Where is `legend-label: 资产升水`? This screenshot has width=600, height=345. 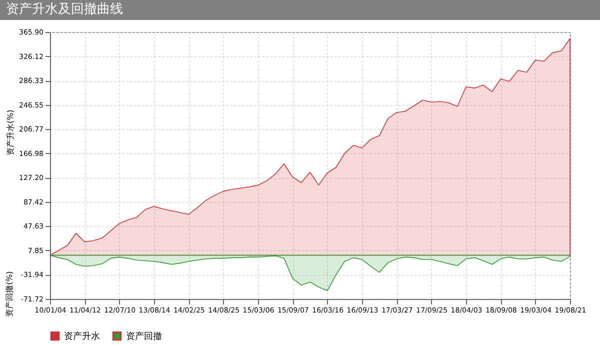 legend-label: 资产升水 is located at coordinates (82, 336).